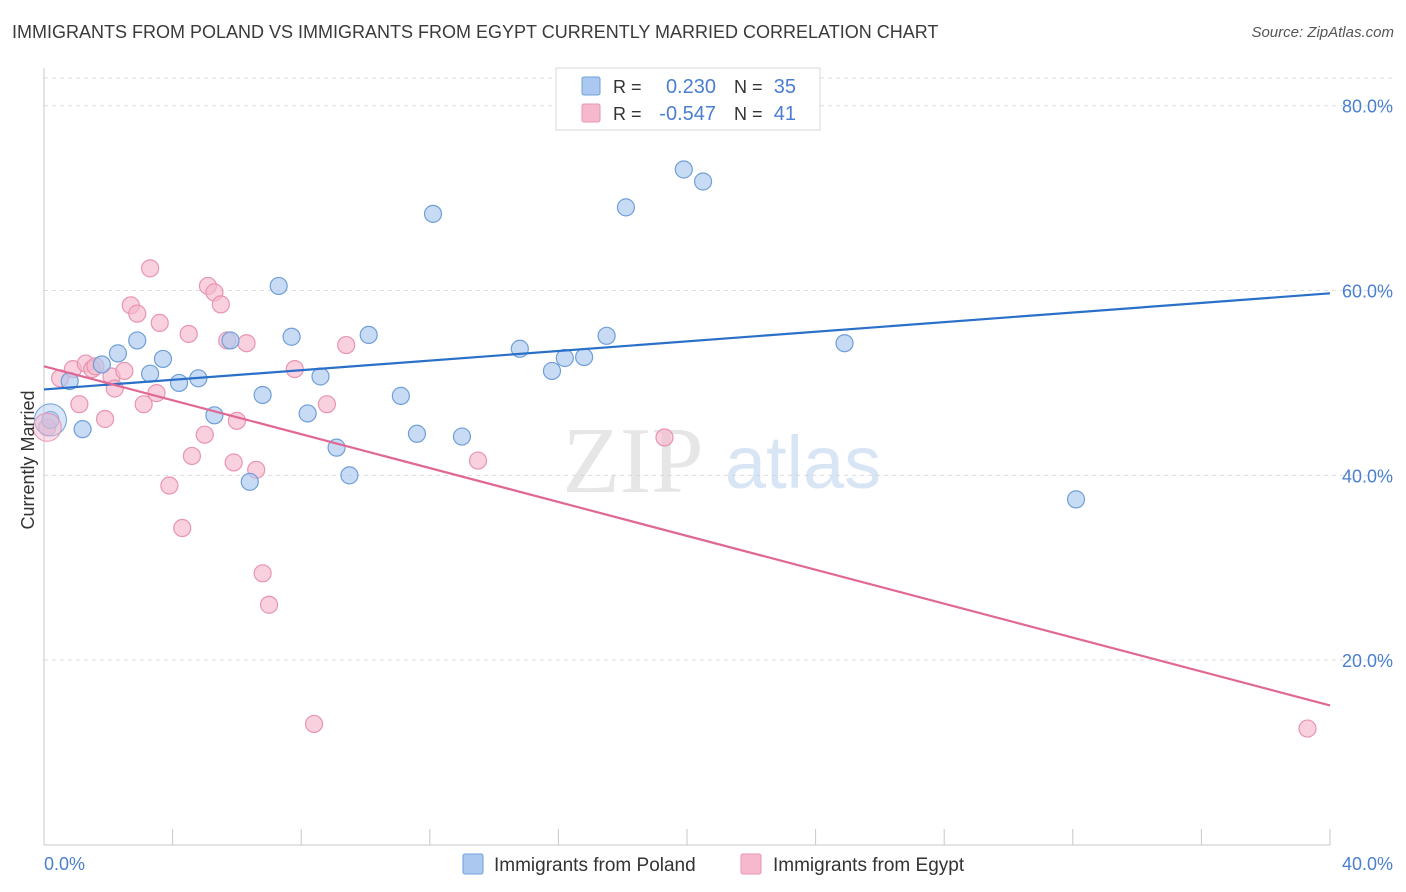 The width and height of the screenshot is (1406, 892). What do you see at coordinates (748, 87) in the screenshot?
I see `poland-n-label: N =` at bounding box center [748, 87].